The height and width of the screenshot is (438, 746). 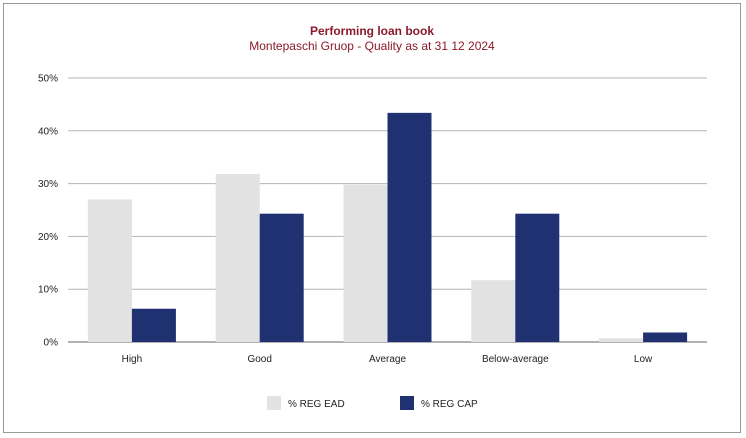 I want to click on y-tick-label: 50%, so click(x=48, y=79).